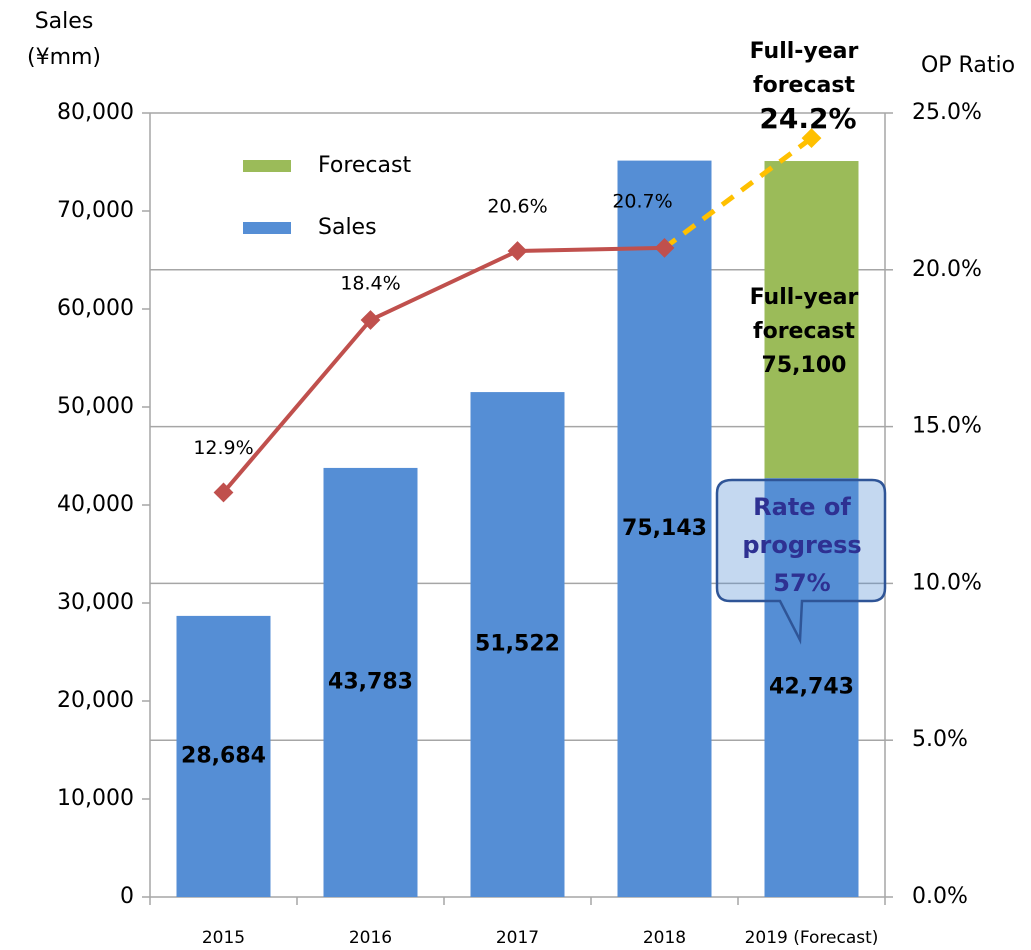 The height and width of the screenshot is (950, 1031). What do you see at coordinates (940, 739) in the screenshot?
I see `y2-tick-label: 5.0%` at bounding box center [940, 739].